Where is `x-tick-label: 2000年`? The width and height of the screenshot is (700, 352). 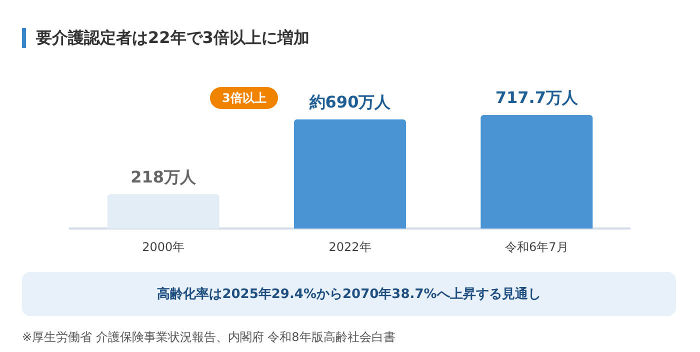 x-tick-label: 2000年 is located at coordinates (163, 247).